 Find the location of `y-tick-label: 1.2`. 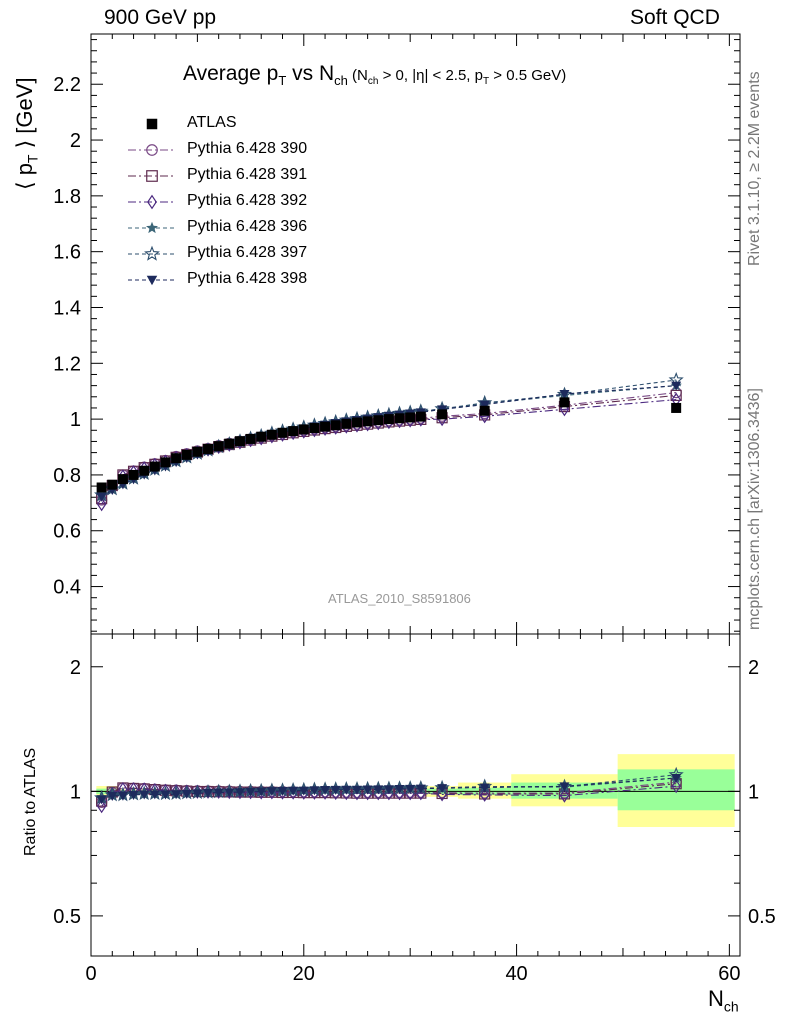

y-tick-label: 1.2 is located at coordinates (67, 364).